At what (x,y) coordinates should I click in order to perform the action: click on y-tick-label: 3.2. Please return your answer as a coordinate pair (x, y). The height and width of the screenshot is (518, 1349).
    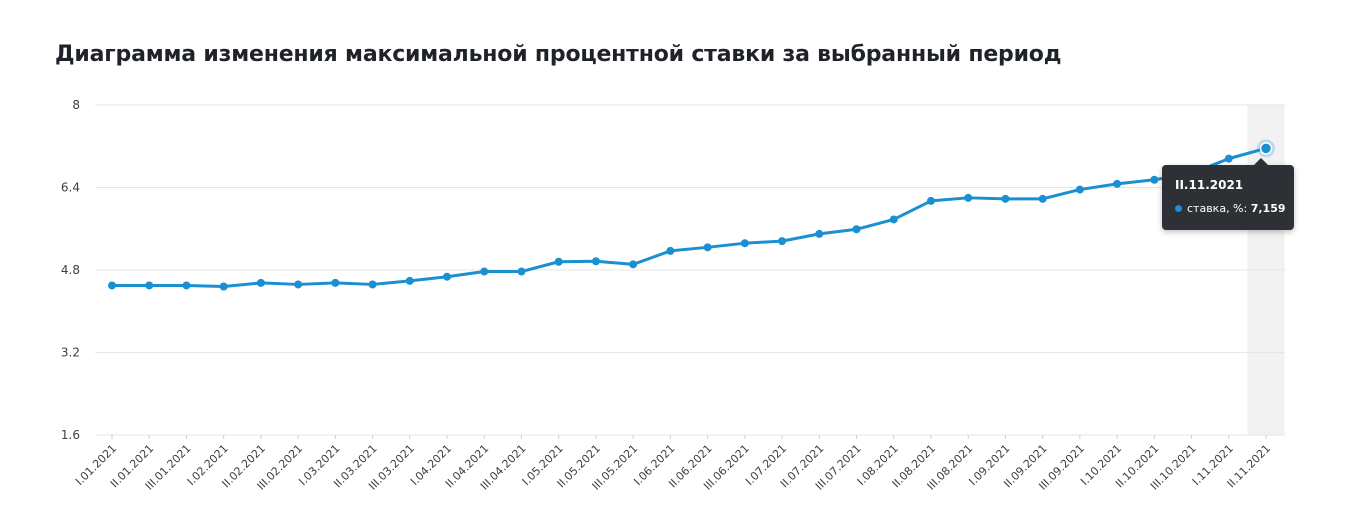
    Looking at the image, I should click on (70, 353).